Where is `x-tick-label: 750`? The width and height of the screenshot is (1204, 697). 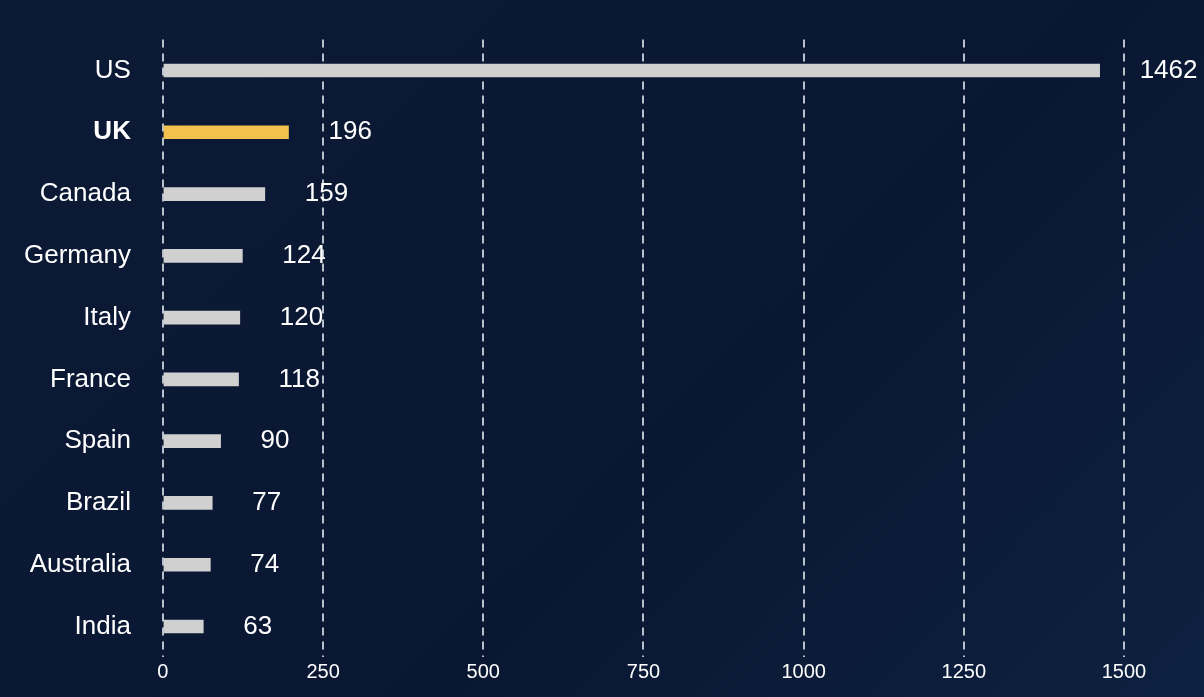
x-tick-label: 750 is located at coordinates (643, 670).